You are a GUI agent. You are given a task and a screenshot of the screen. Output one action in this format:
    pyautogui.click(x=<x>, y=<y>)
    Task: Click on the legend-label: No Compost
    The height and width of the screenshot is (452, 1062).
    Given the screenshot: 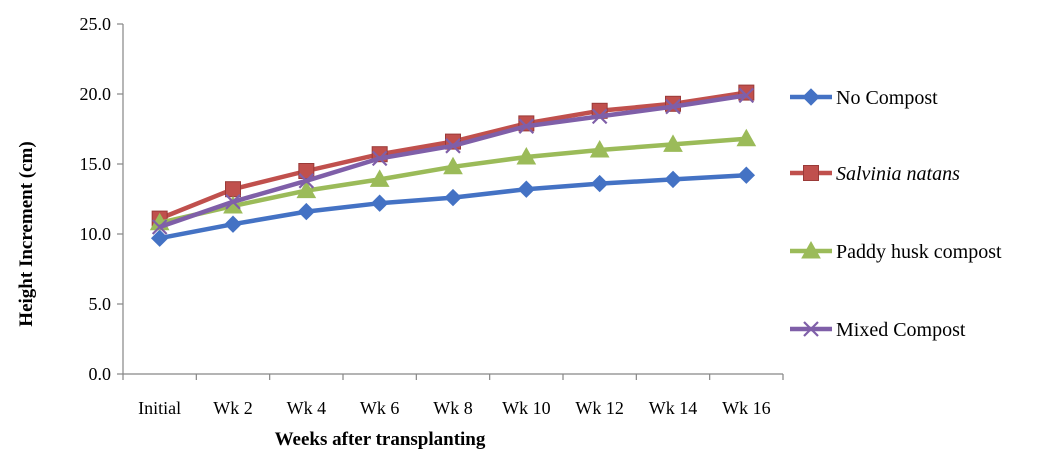 What is the action you would take?
    pyautogui.click(x=887, y=98)
    